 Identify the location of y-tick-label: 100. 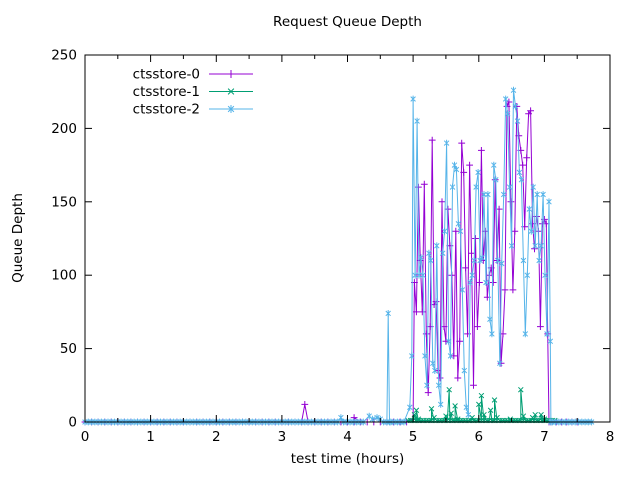
(64, 276).